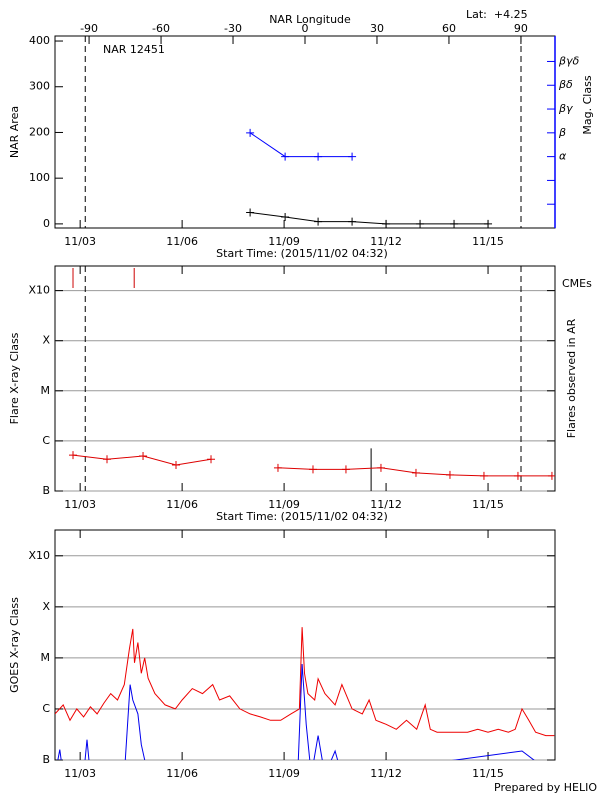  I want to click on x2-tick-label: -90, so click(89, 28).